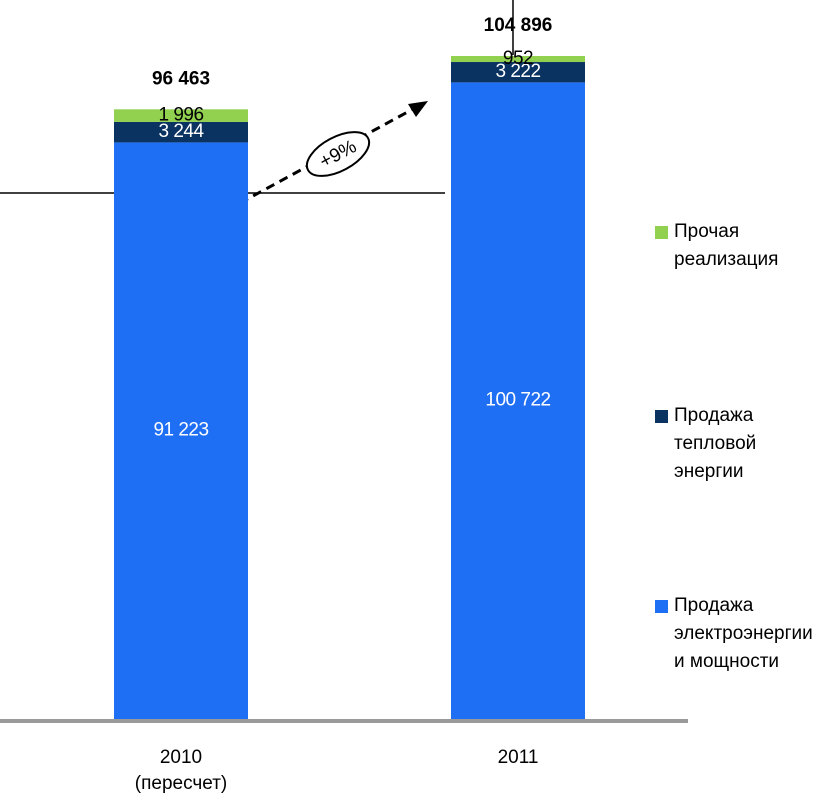  I want to click on value-label: 91 223, so click(180, 430).